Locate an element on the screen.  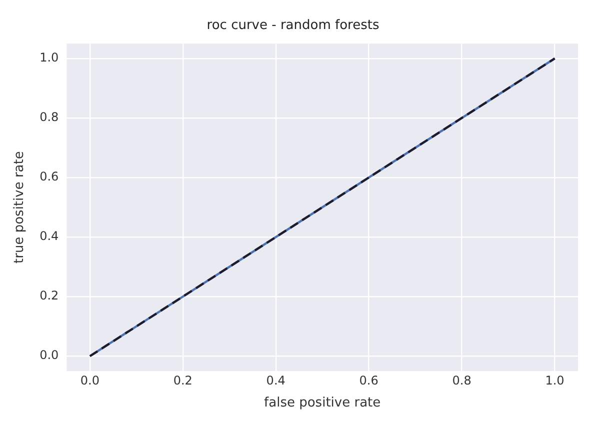
y-tick-label: 0.2 is located at coordinates (49, 295).